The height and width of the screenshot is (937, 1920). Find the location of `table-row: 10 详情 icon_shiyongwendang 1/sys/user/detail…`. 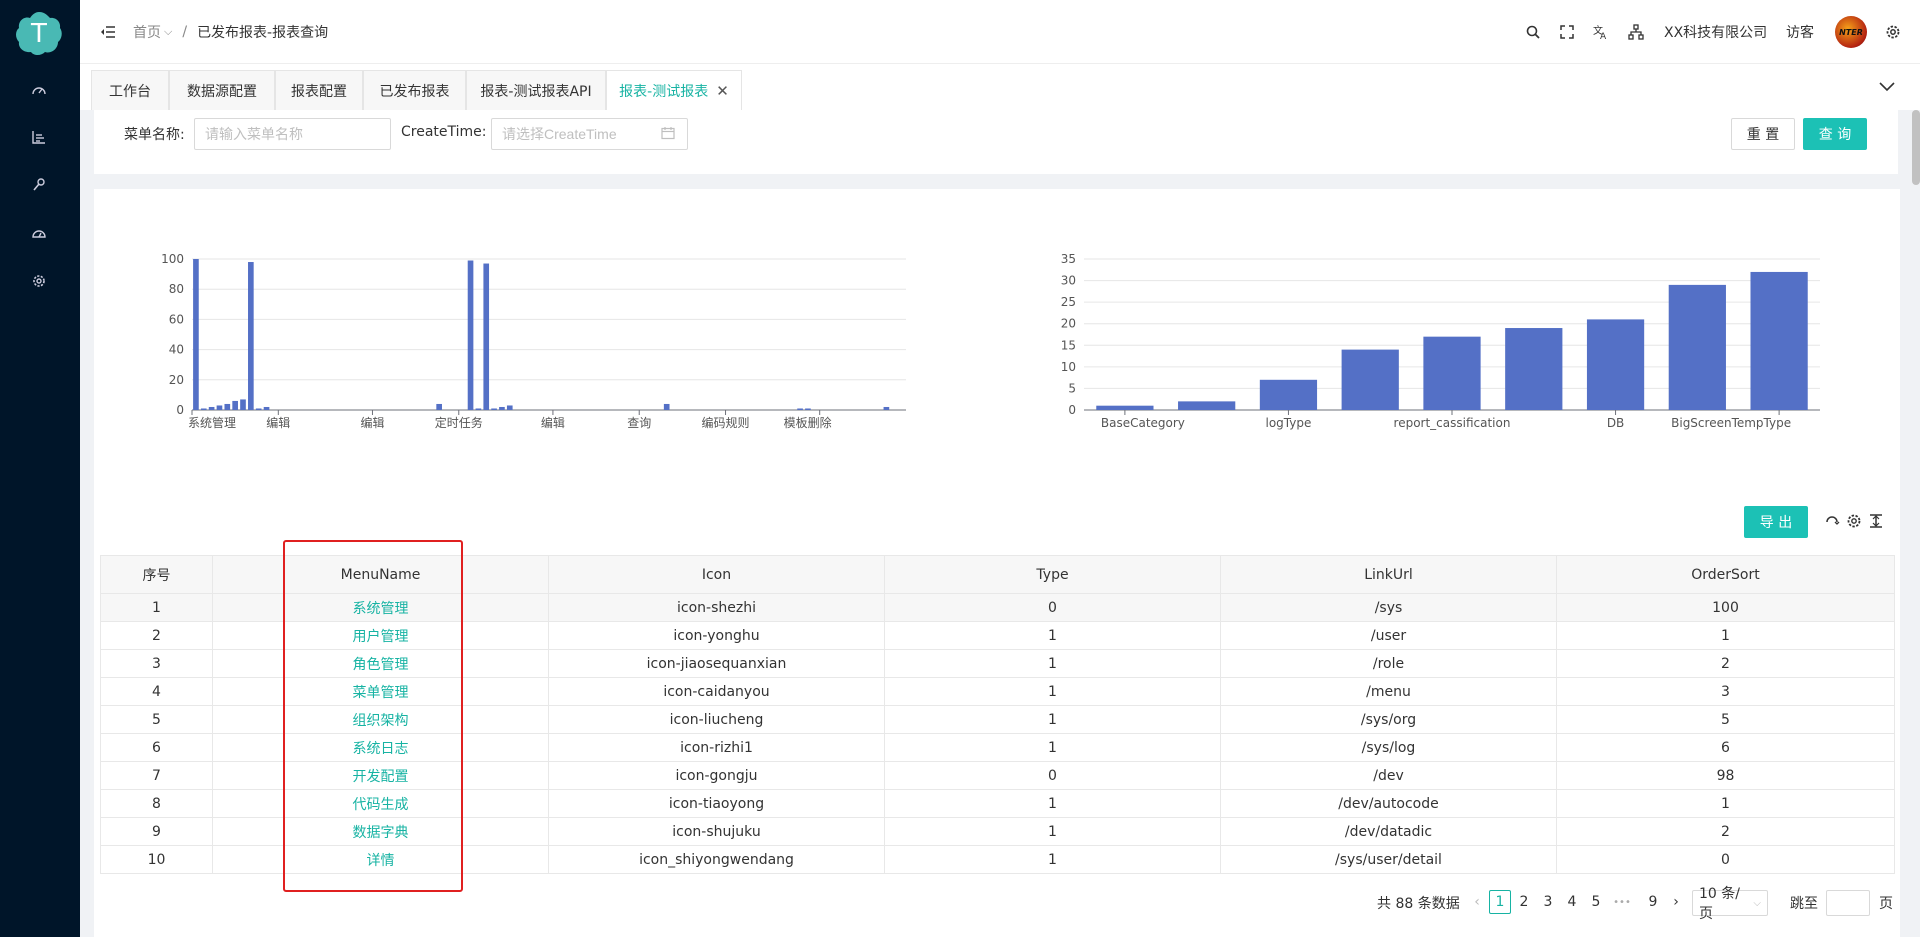

table-row: 10 详情 icon_shiyongwendang 1/sys/user/detail… is located at coordinates (997, 859).